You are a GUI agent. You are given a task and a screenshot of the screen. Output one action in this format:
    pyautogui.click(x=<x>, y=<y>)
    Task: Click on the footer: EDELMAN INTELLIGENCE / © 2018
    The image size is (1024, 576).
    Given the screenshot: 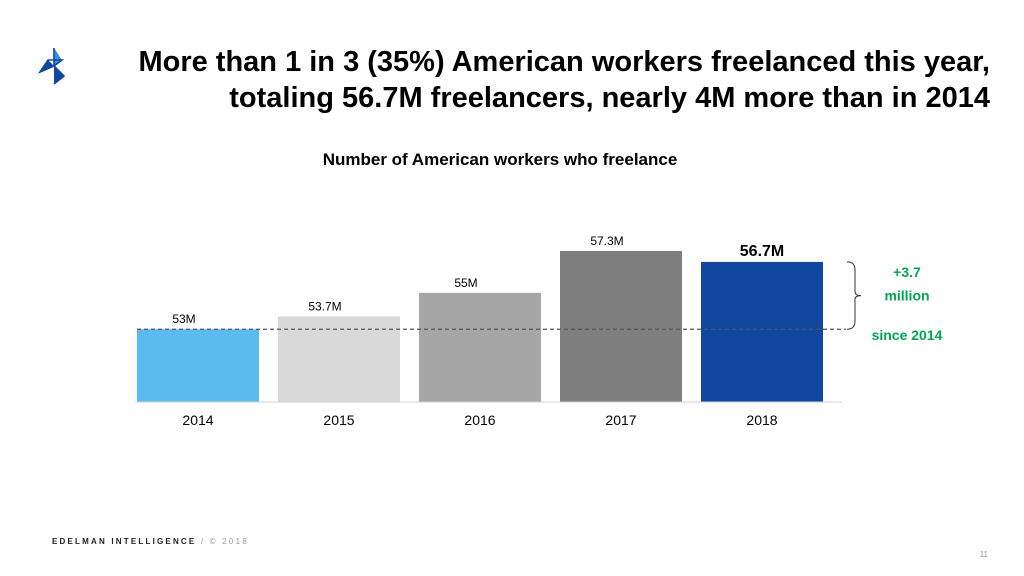 What is the action you would take?
    pyautogui.click(x=150, y=541)
    